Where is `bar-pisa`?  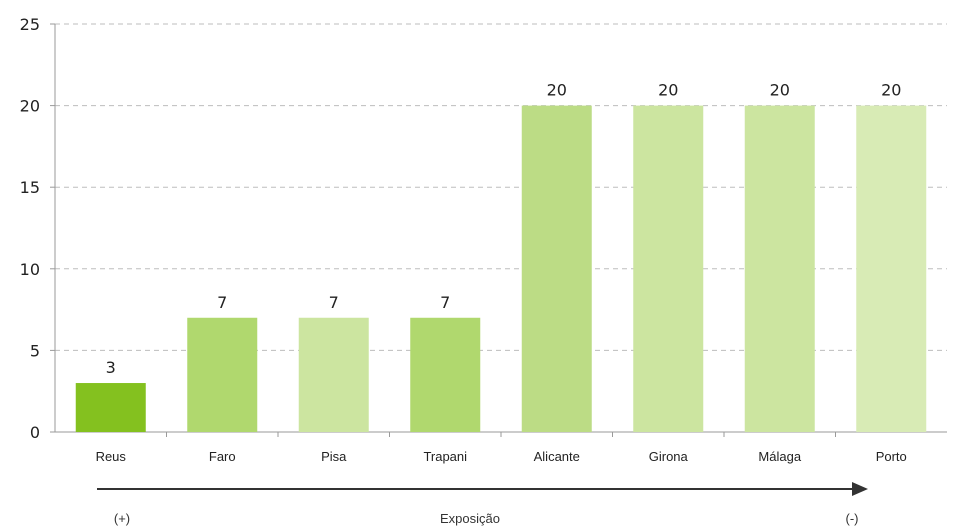 bar-pisa is located at coordinates (333, 374).